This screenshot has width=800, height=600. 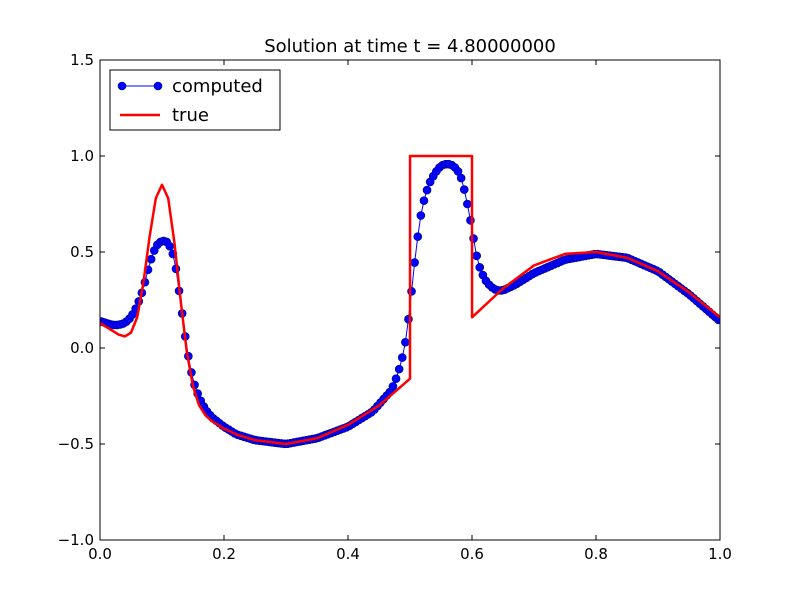 I want to click on x-tick-label: 0.4, so click(x=348, y=554).